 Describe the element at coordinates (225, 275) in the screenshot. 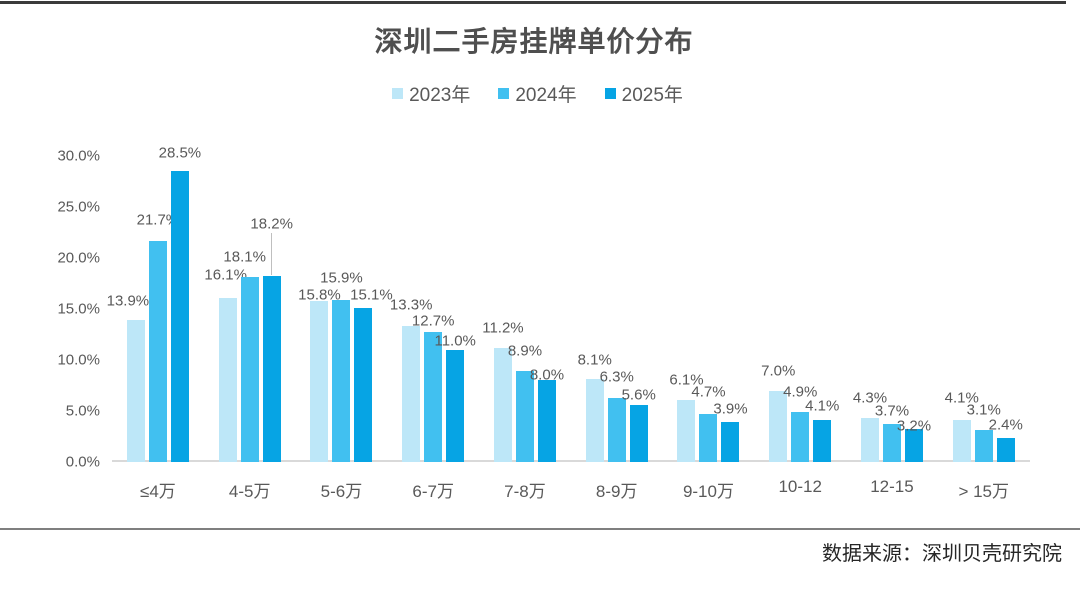

I see `bar-value-label: 16.1%` at that location.